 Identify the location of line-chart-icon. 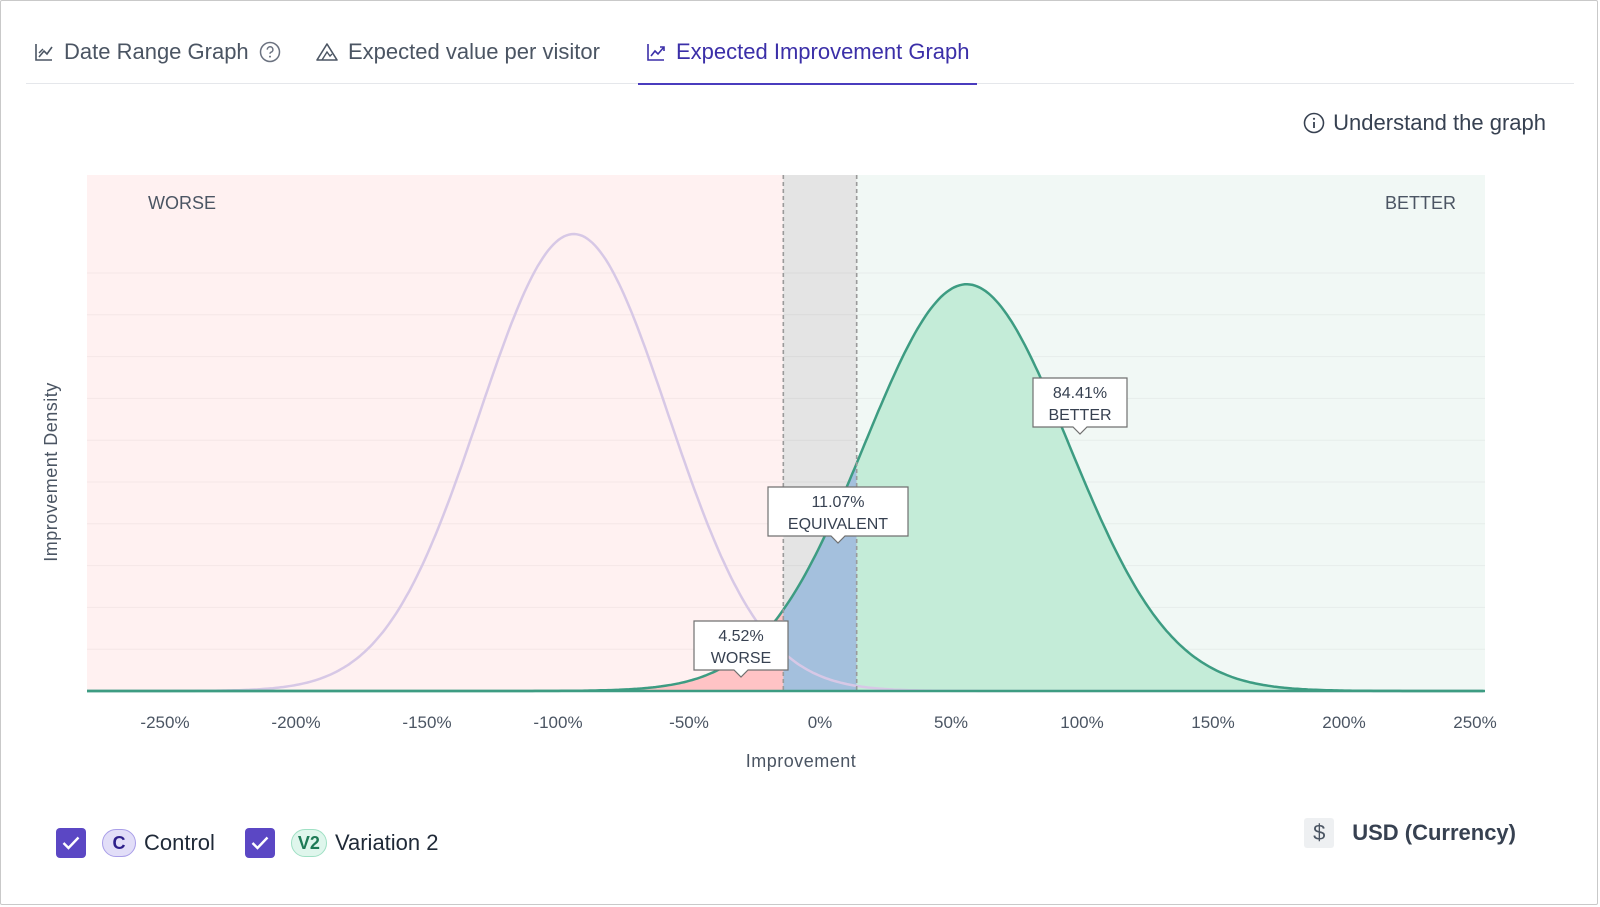
(44, 52).